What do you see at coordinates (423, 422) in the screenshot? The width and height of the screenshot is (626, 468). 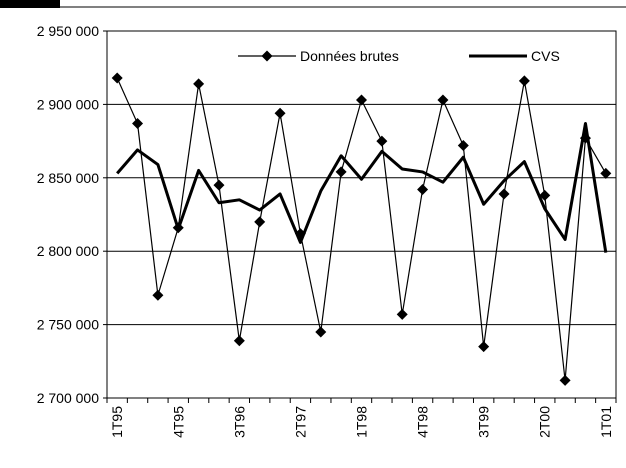 I see `x-tick-label: 4T98` at bounding box center [423, 422].